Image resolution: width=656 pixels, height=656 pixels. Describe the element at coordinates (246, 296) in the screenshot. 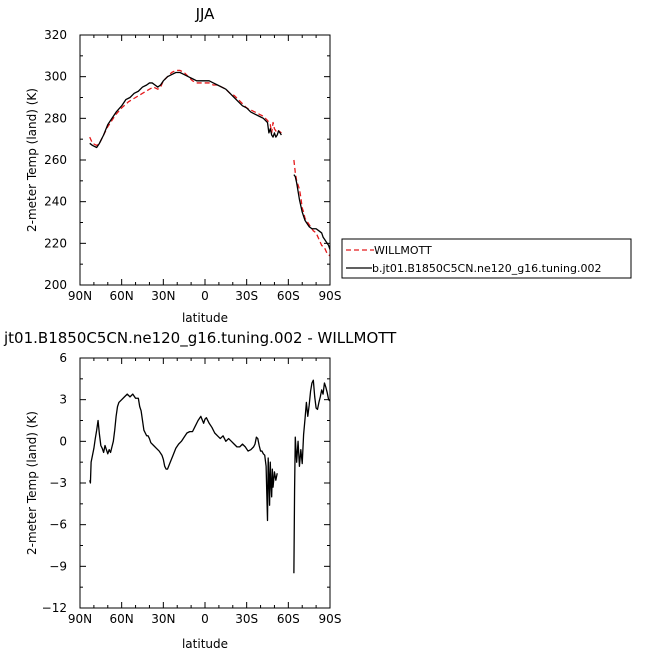

I see `top-xtick-label: 30S` at that location.